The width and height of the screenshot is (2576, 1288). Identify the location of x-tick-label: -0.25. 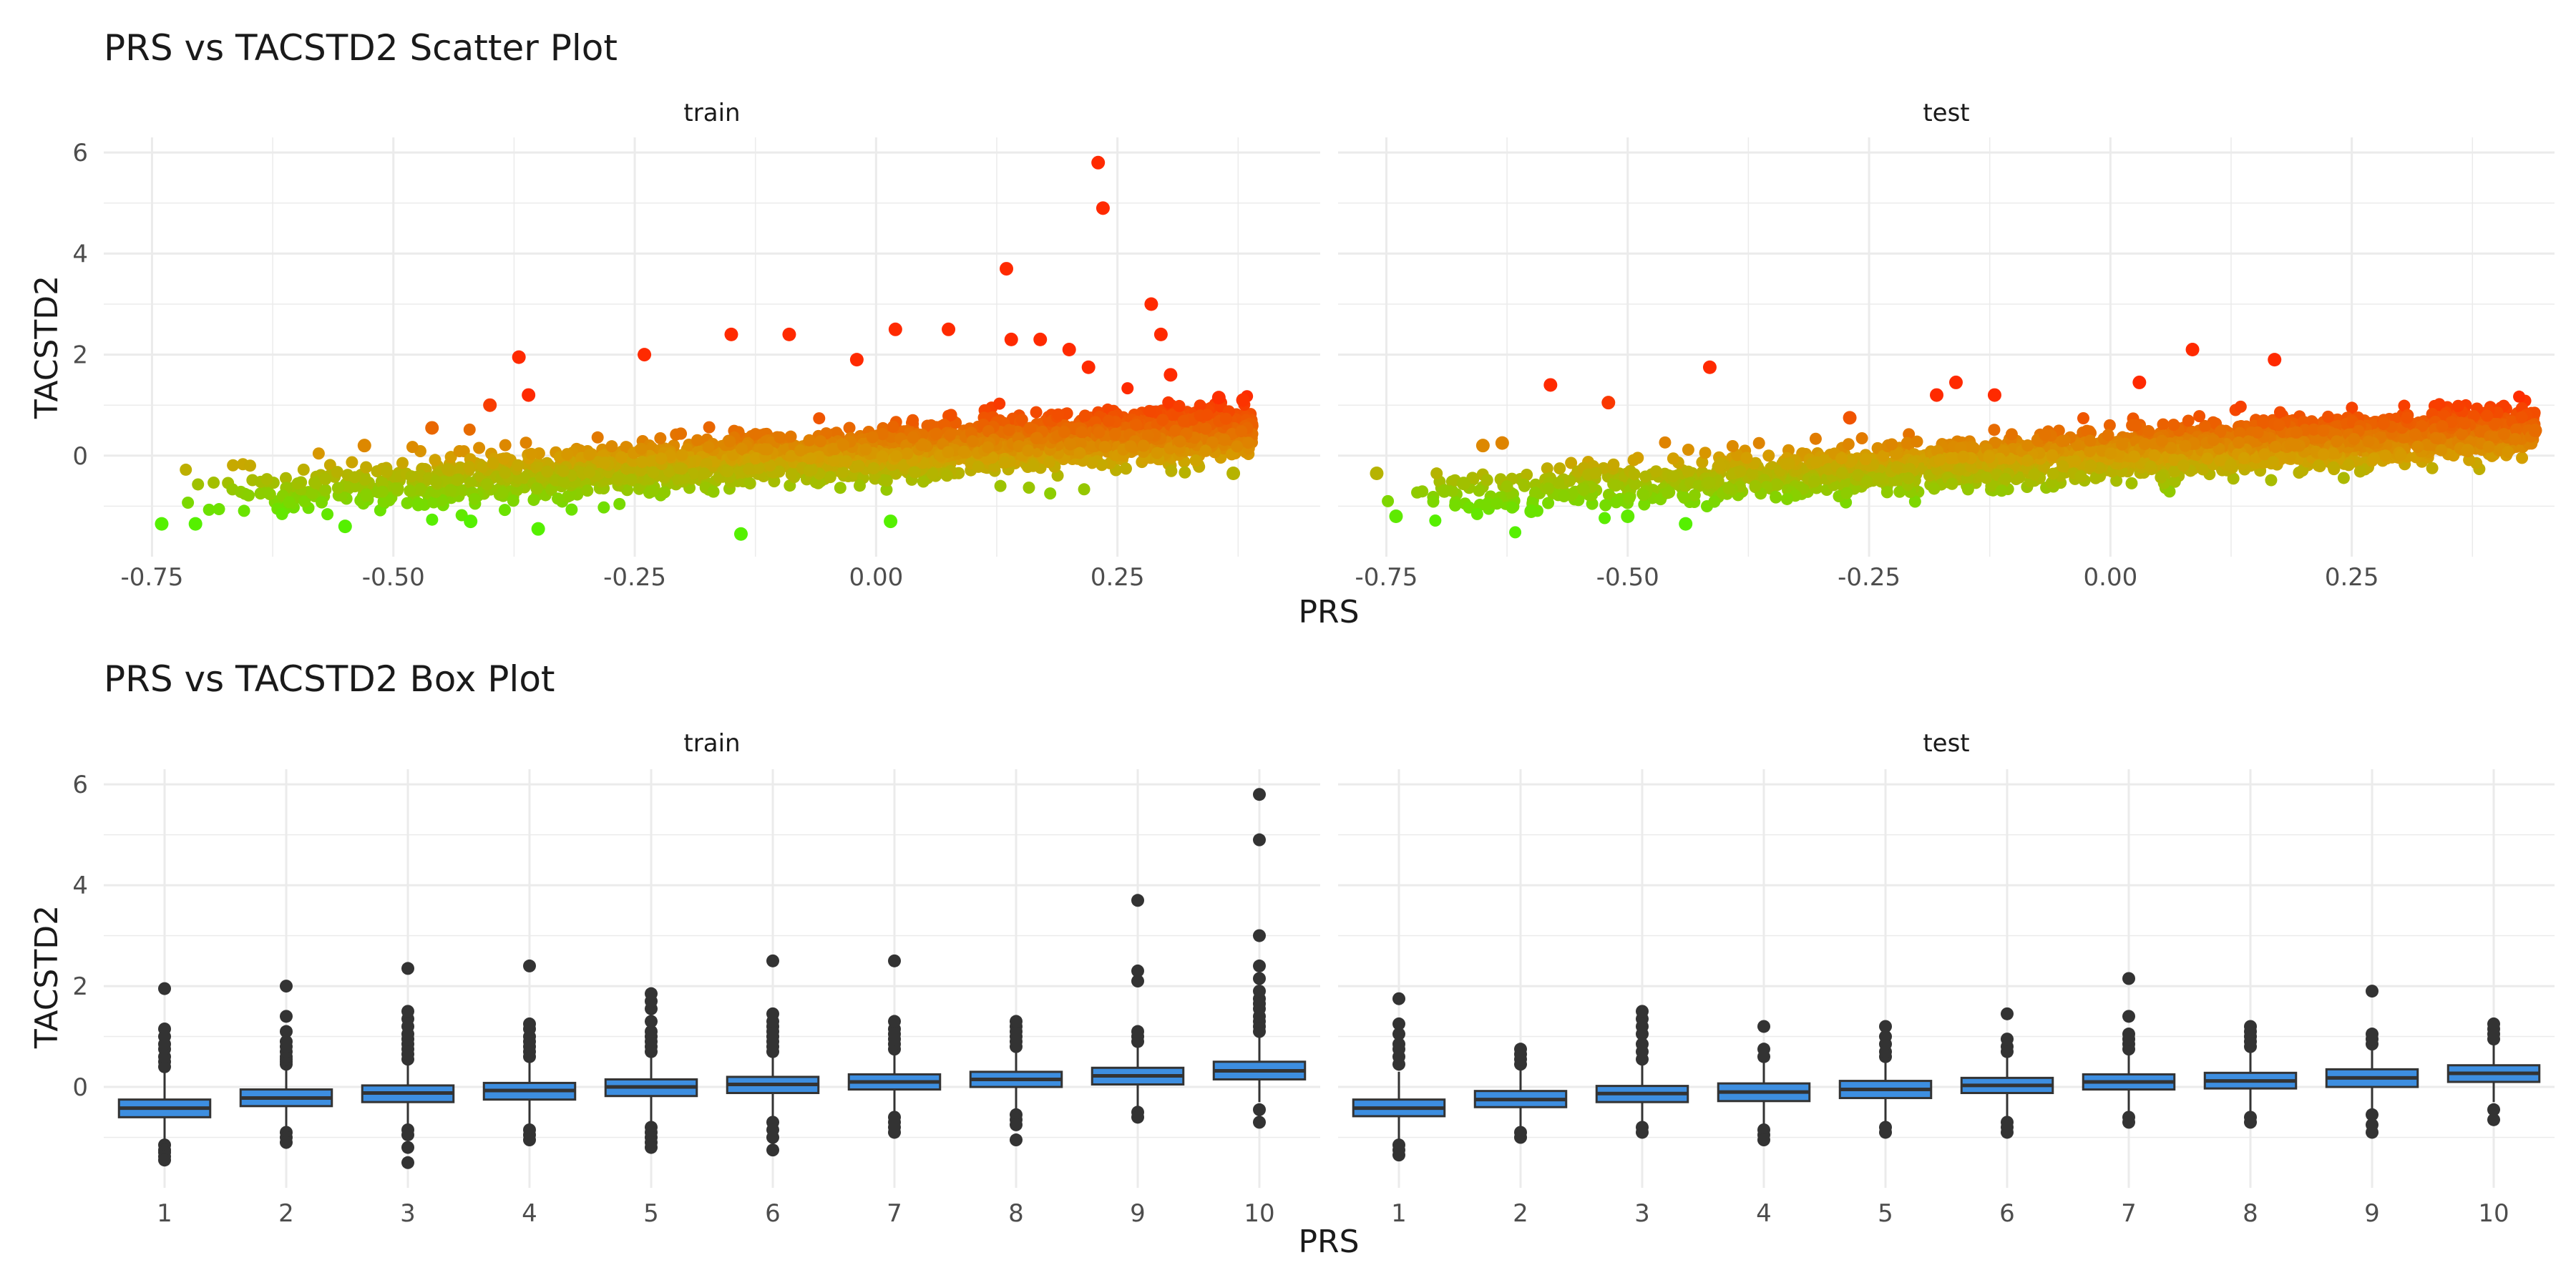
(1869, 577).